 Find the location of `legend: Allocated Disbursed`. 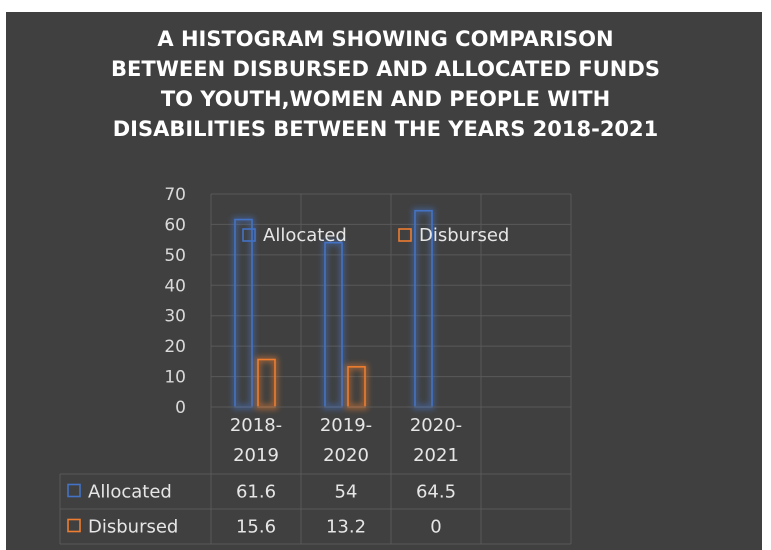

legend: Allocated Disbursed is located at coordinates (375, 235).